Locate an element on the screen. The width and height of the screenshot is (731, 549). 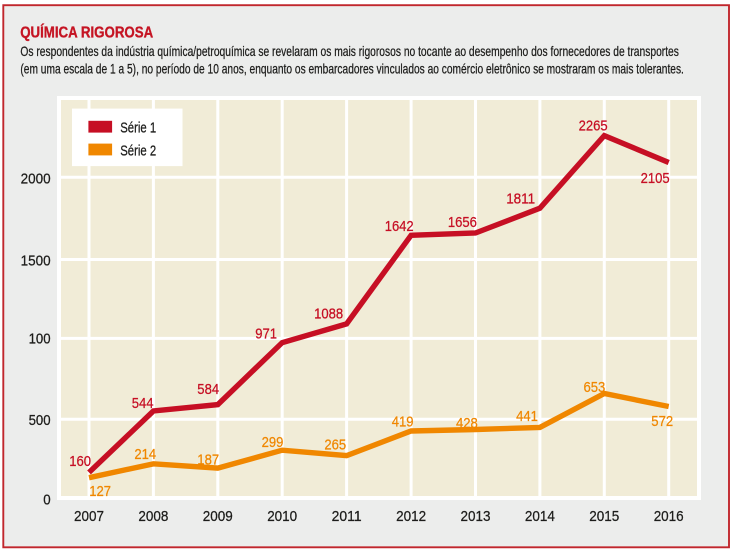
svg-text: 127 is located at coordinates (100, 491).